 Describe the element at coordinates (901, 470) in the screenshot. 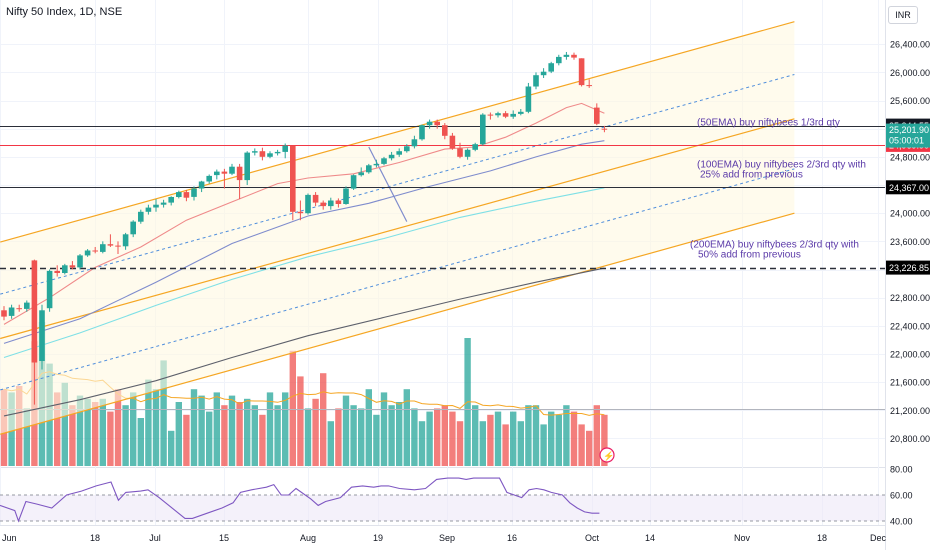

I see `rsi-axis-label: 80.00` at that location.